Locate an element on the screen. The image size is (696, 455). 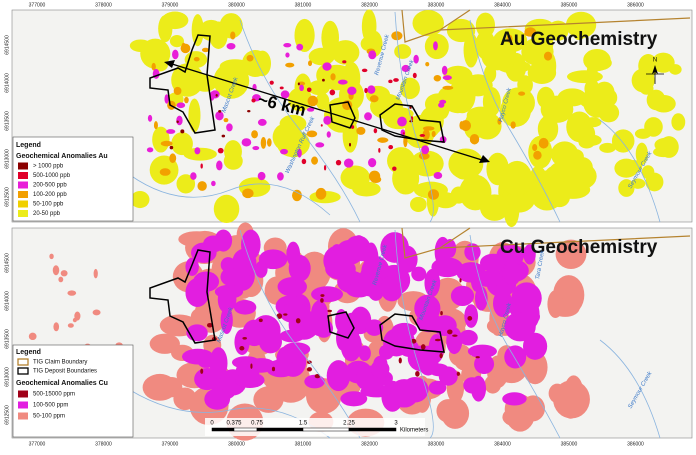
x-coord-label: 381000 is located at coordinates (303, 5).